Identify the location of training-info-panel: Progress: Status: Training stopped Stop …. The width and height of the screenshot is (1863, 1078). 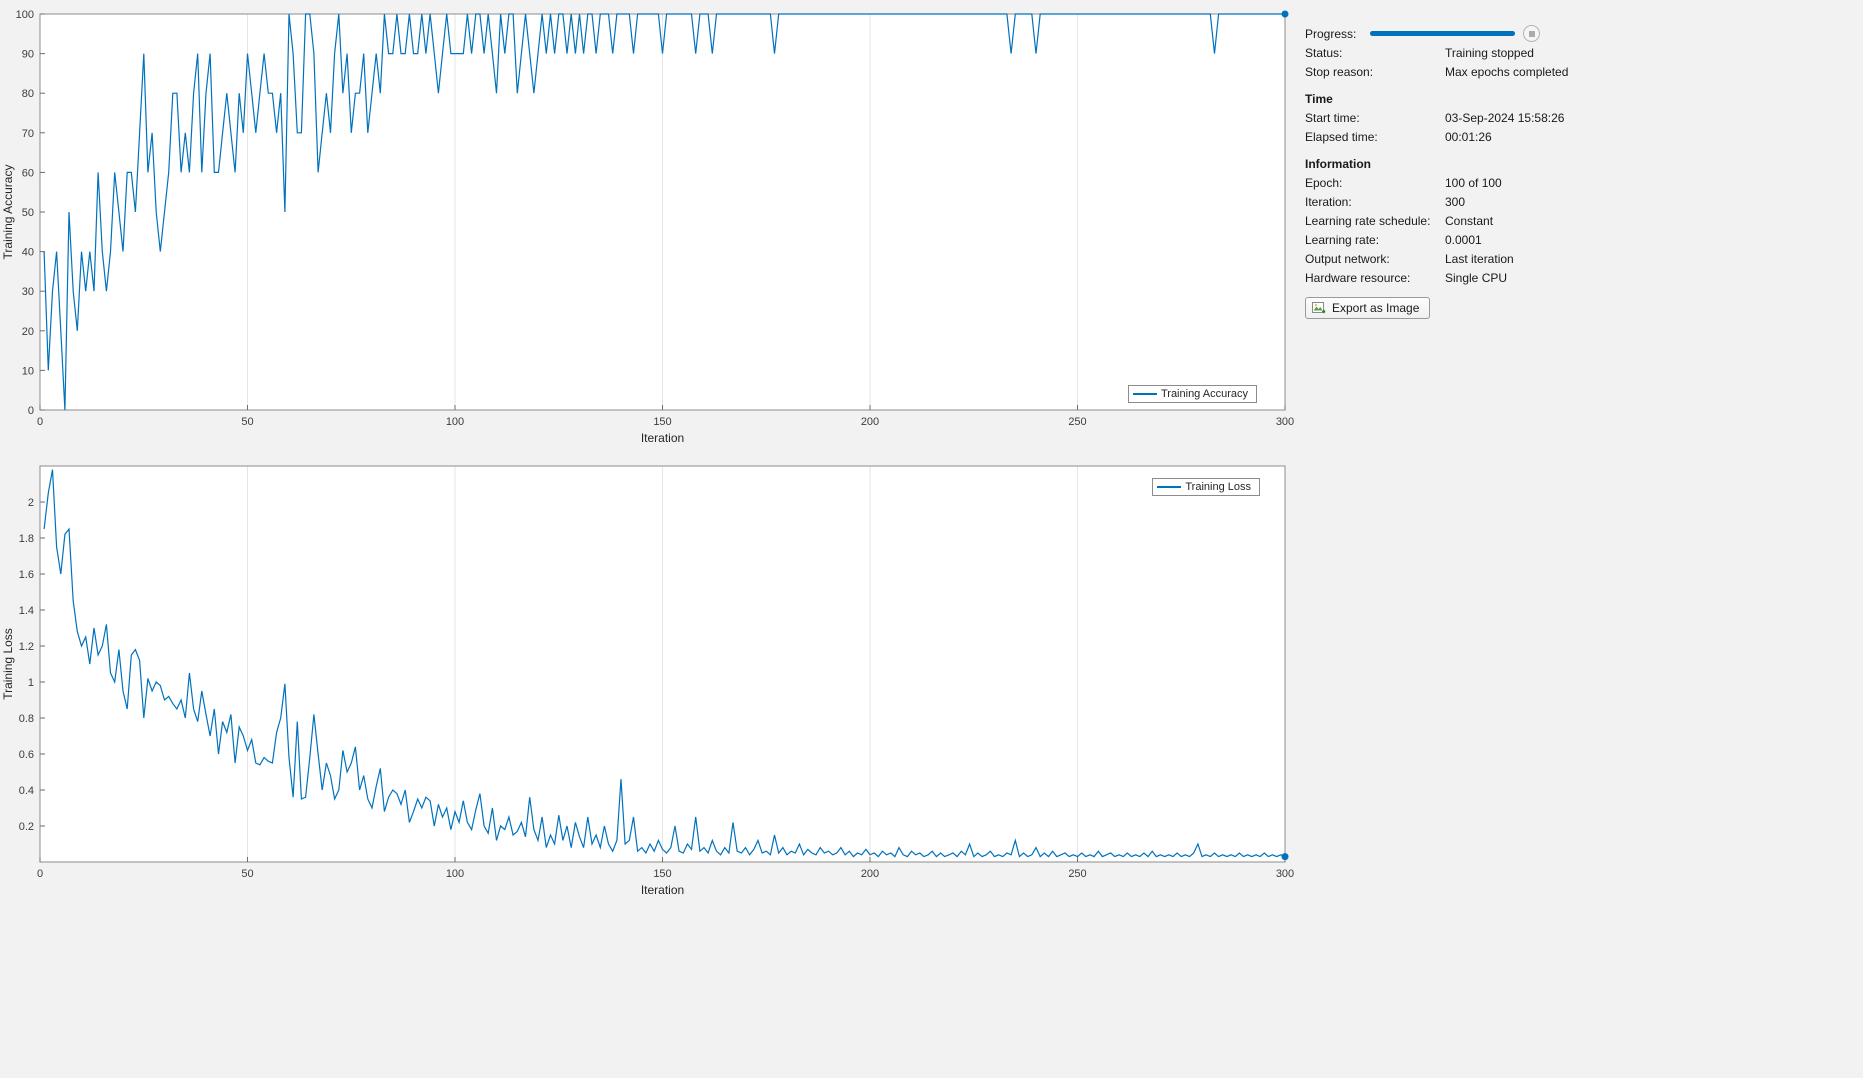
(1442, 171).